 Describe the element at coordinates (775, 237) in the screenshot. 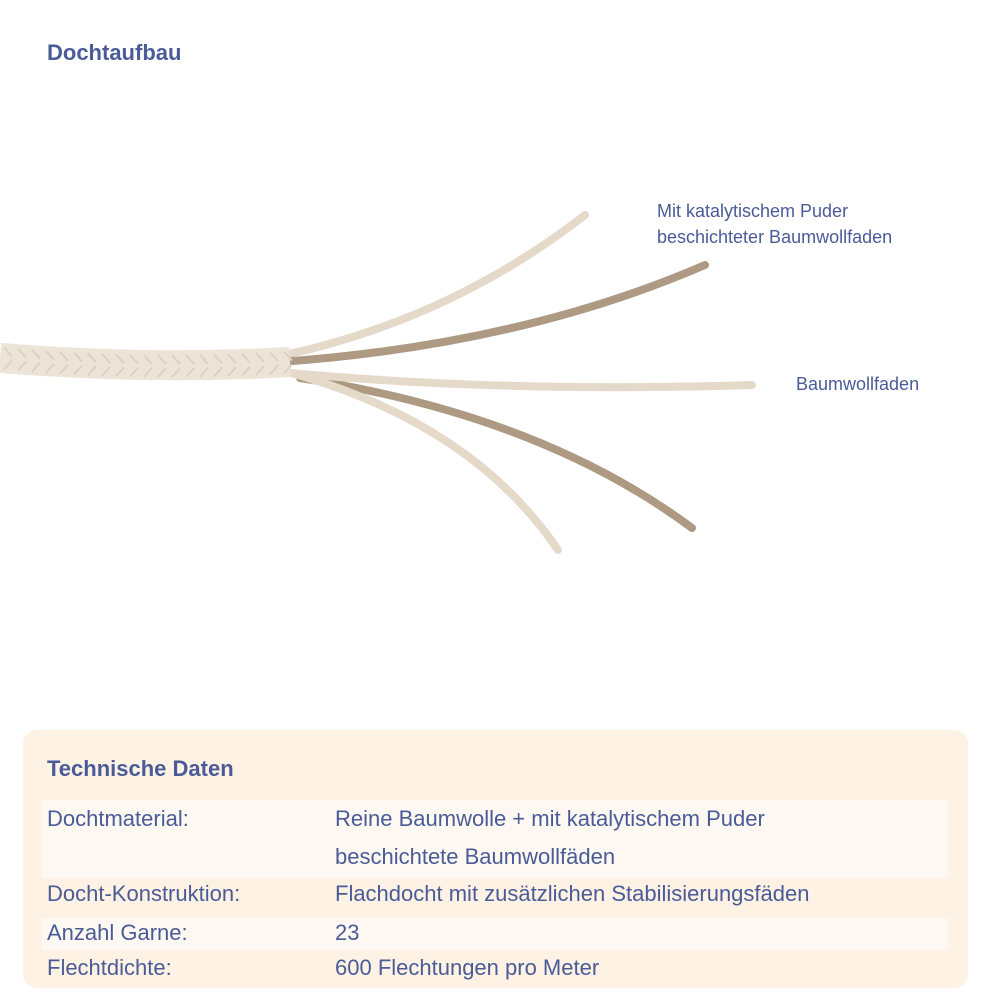

I see `label-line: beschichteter Baumwollfaden` at that location.